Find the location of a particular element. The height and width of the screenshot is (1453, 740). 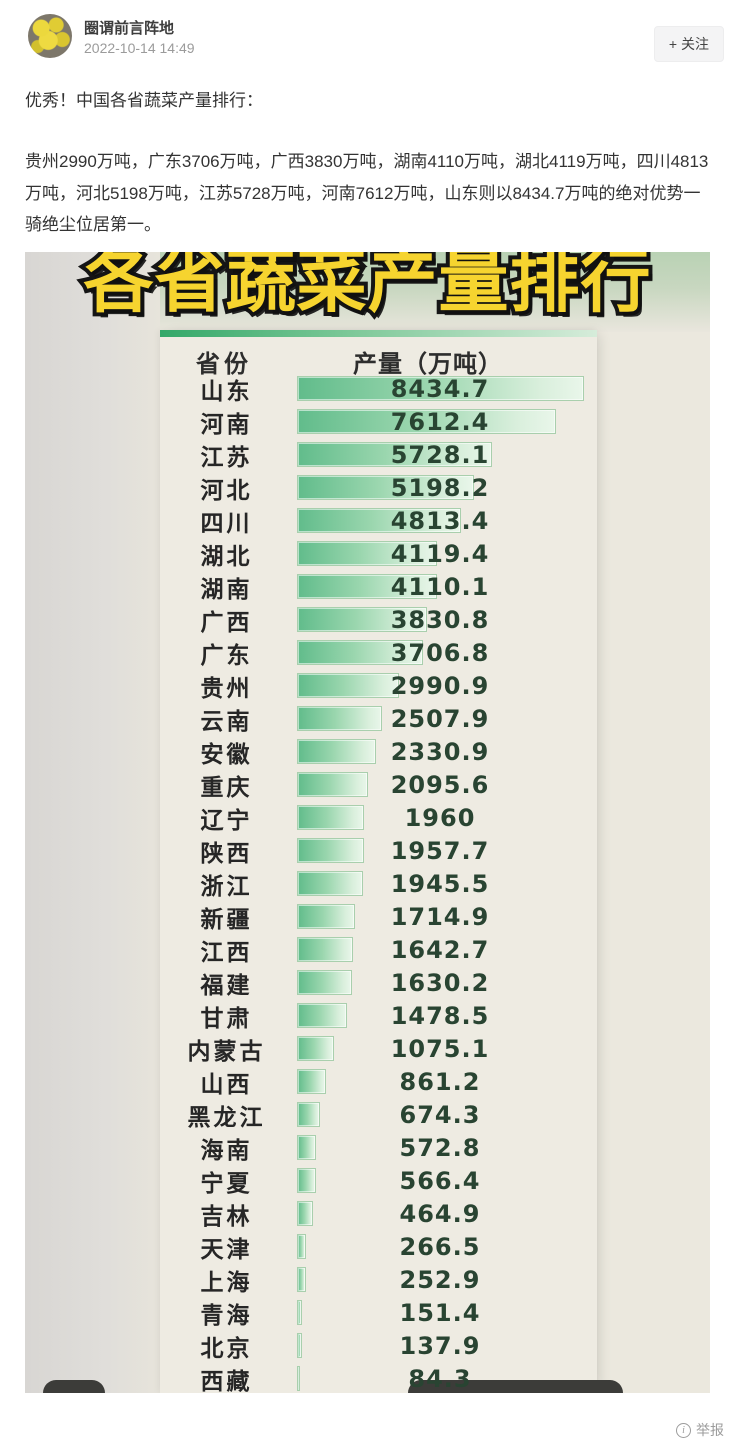

chart-row: 湖南 4110.1 is located at coordinates (378, 586).